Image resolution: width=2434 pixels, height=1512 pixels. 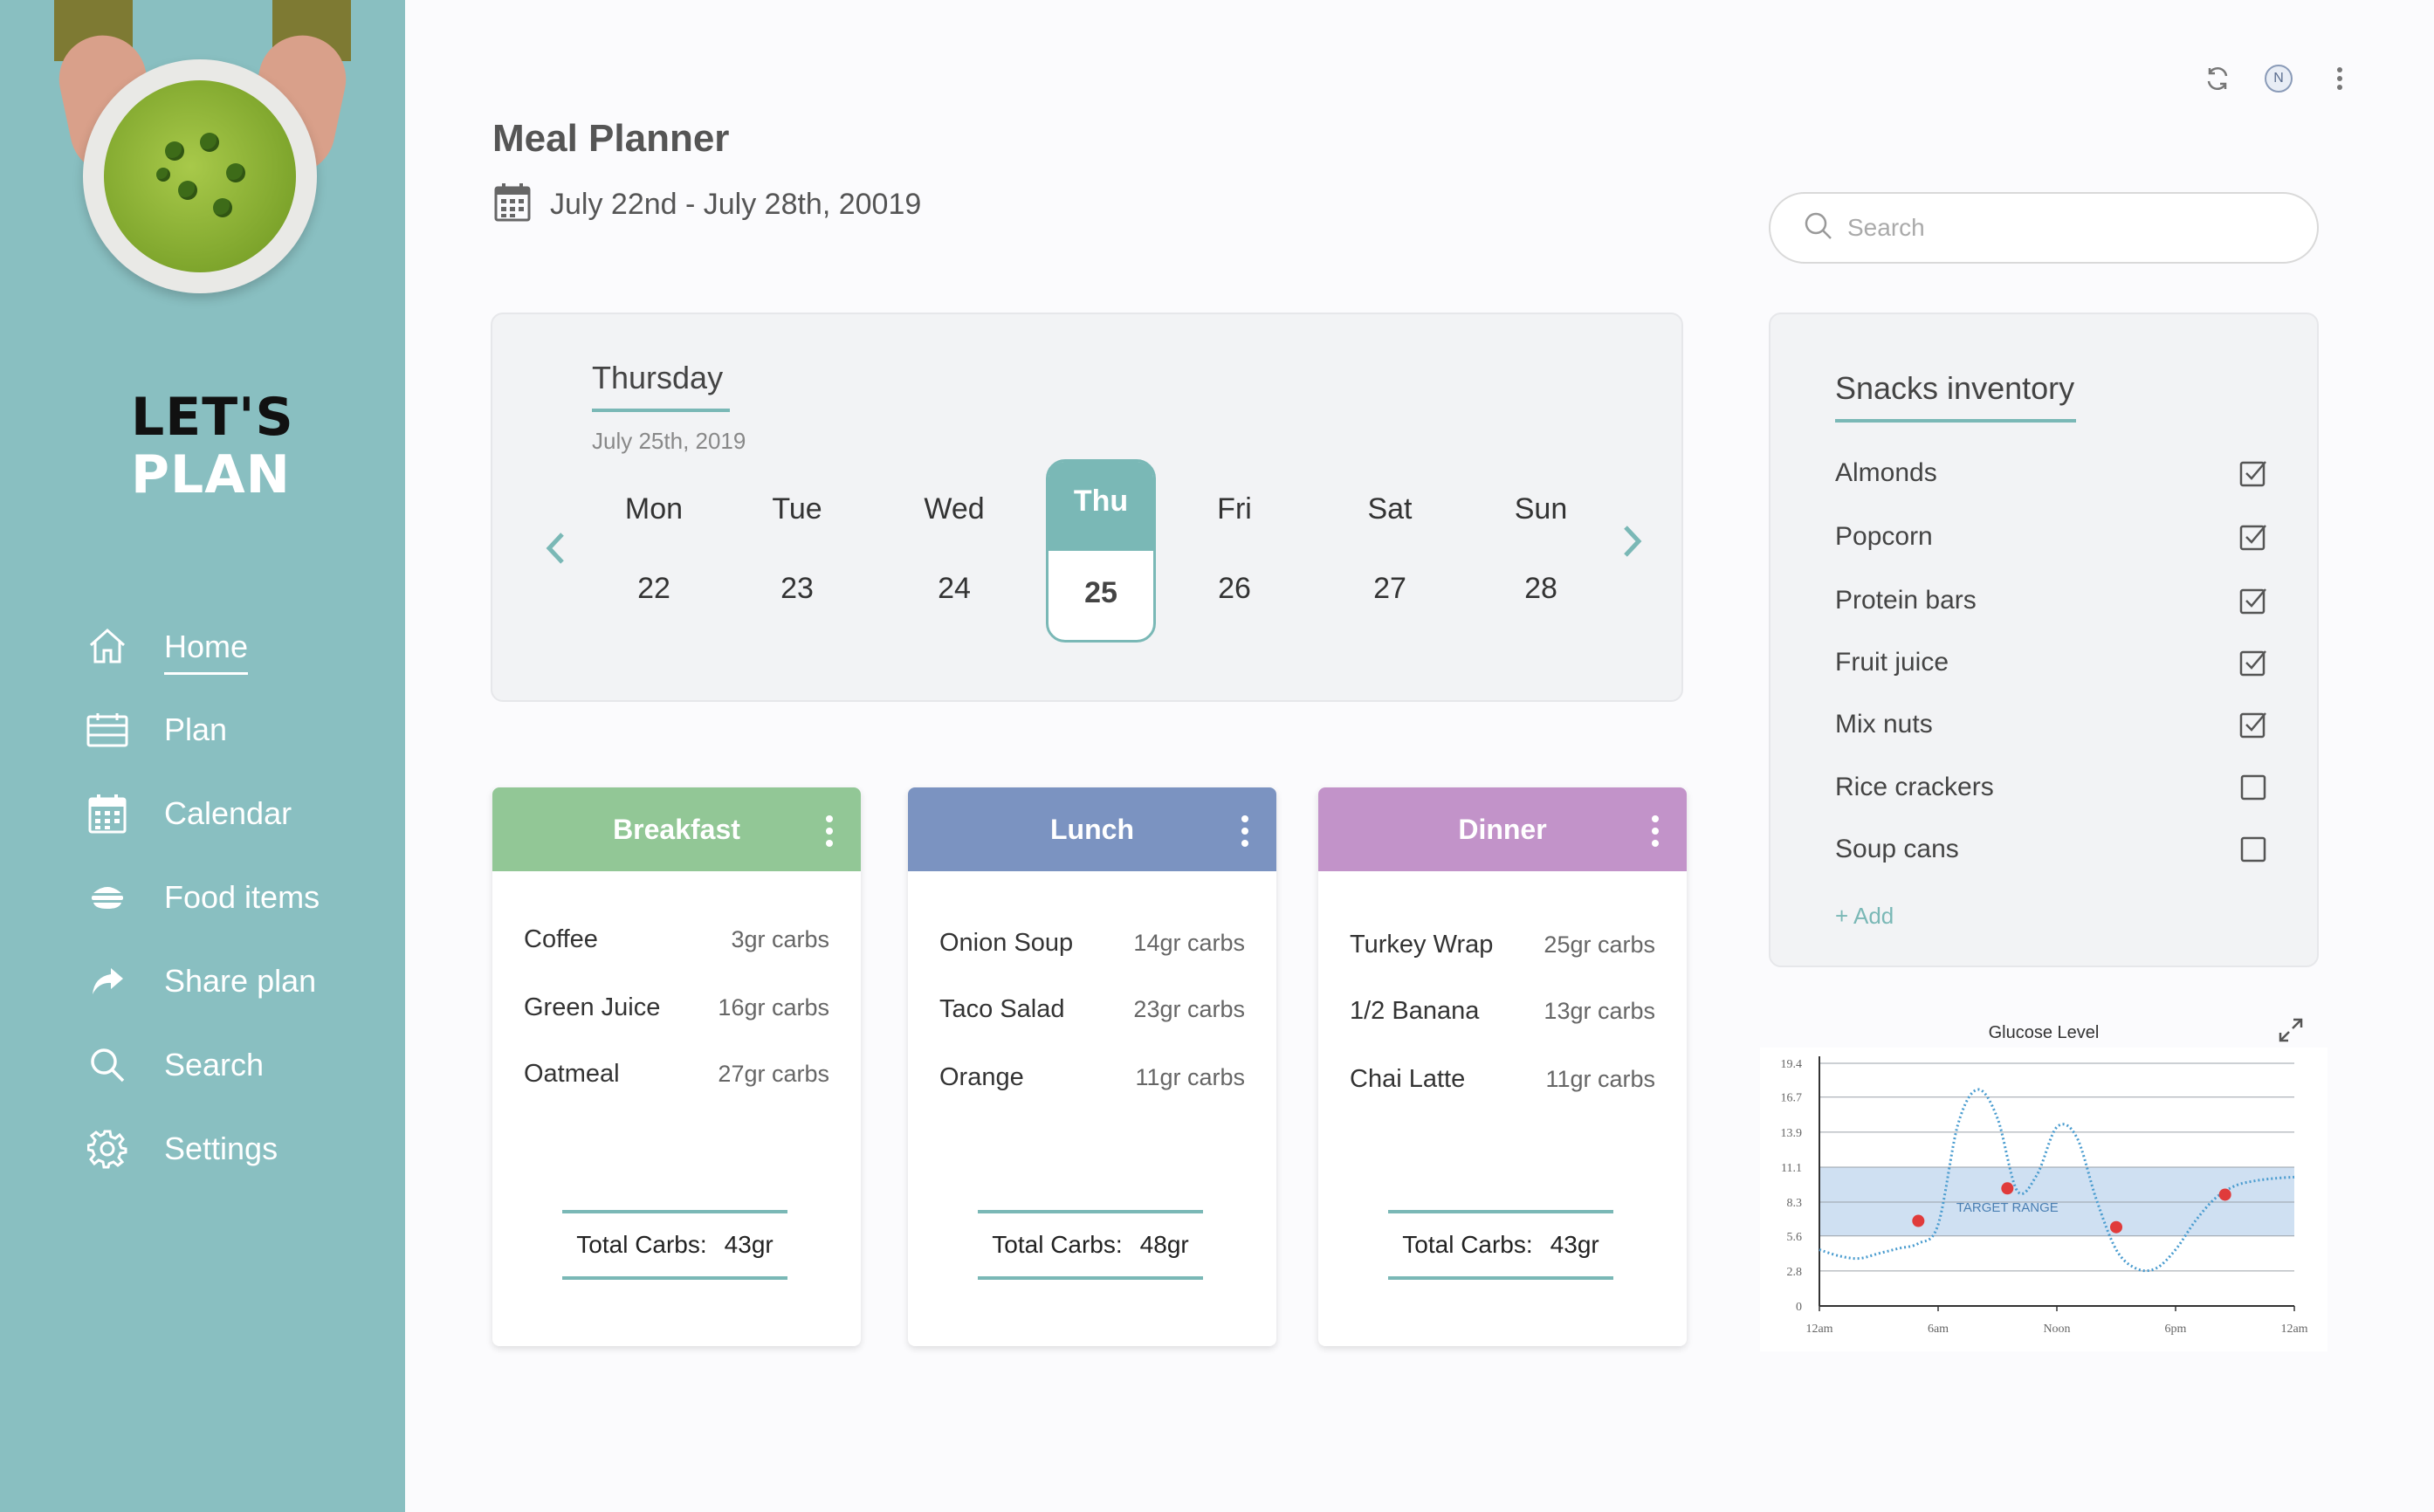 I want to click on day-number: 22, so click(x=653, y=589).